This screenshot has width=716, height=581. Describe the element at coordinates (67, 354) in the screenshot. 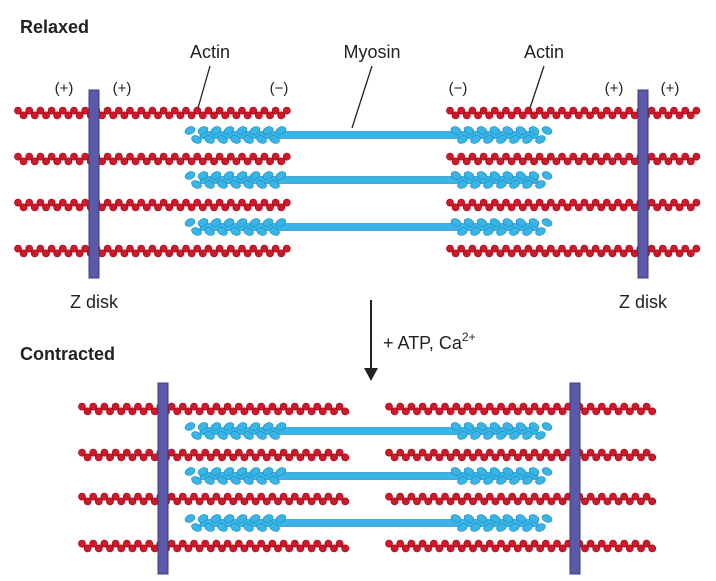

I see `contracted-title: Contracted` at that location.